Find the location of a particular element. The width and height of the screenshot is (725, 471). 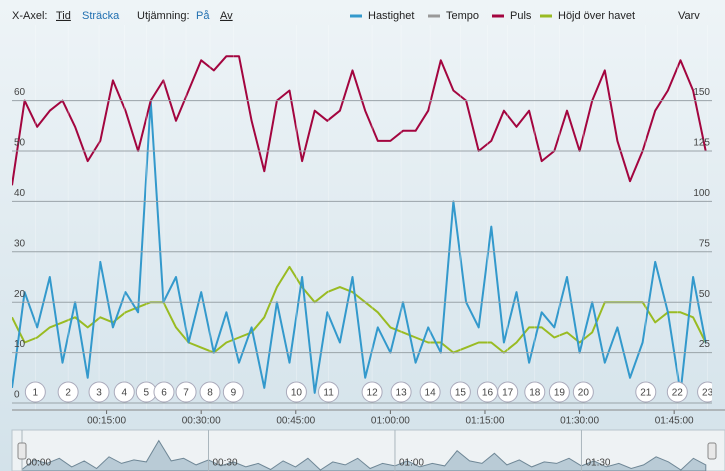

lap-label: 2 is located at coordinates (68, 393).